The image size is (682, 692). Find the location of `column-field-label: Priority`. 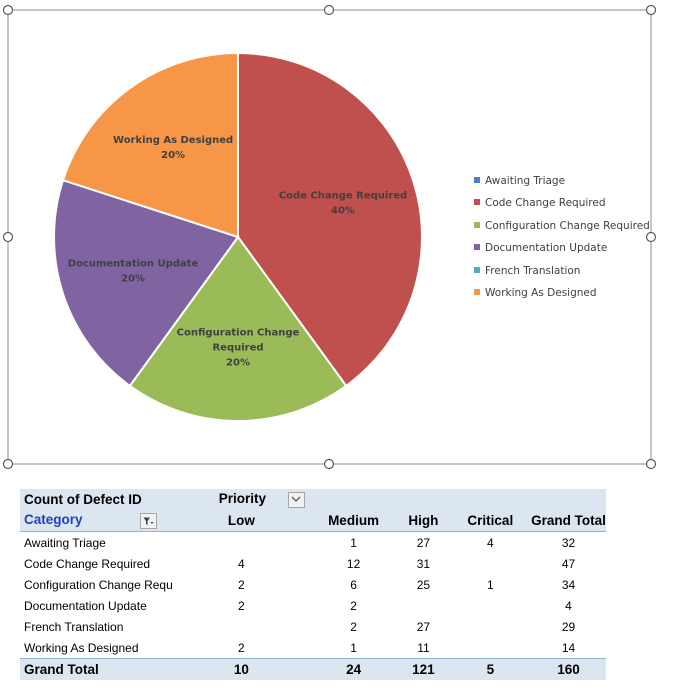

column-field-label: Priority is located at coordinates (242, 499).